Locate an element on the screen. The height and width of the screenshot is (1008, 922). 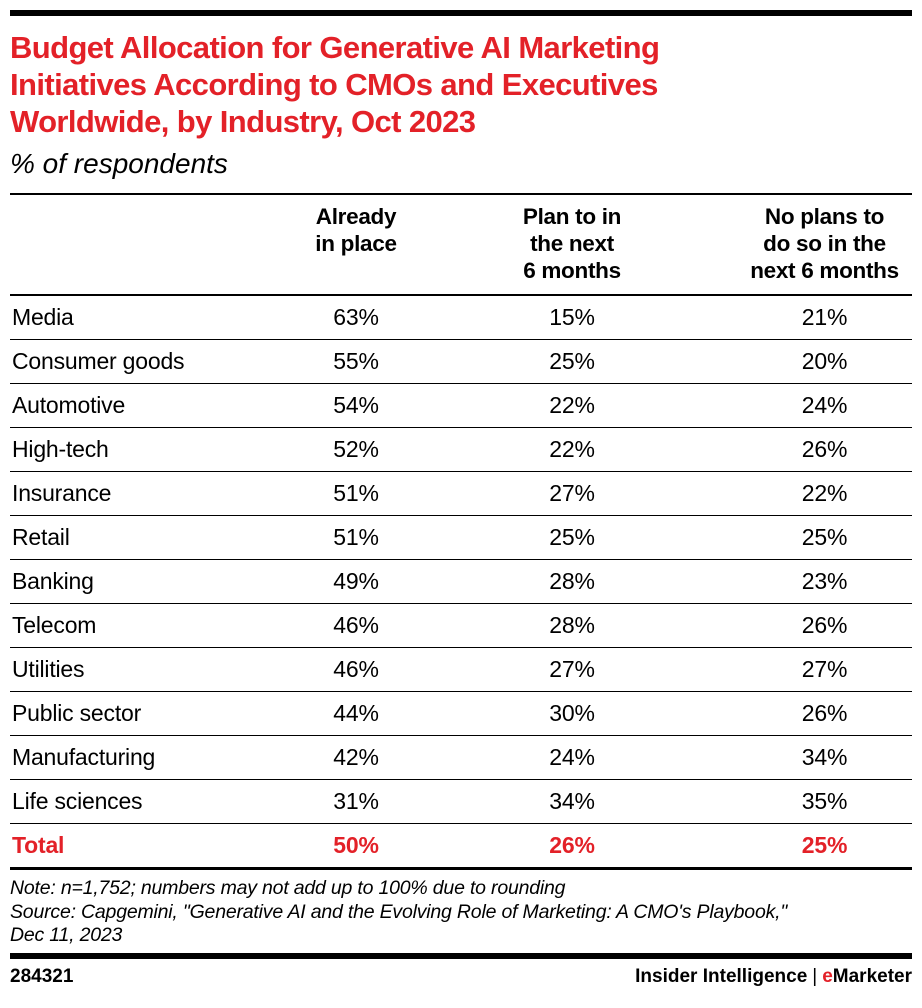
footer-rule is located at coordinates (461, 955).